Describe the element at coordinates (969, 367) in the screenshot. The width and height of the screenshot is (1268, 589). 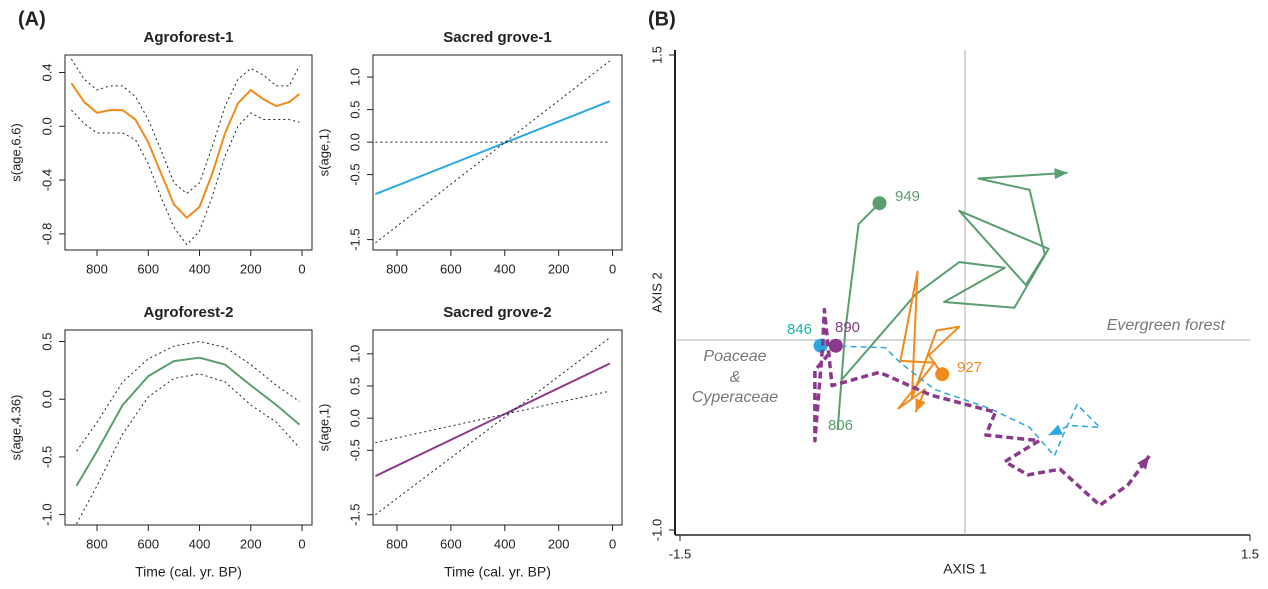
I see `annotation: 927` at that location.